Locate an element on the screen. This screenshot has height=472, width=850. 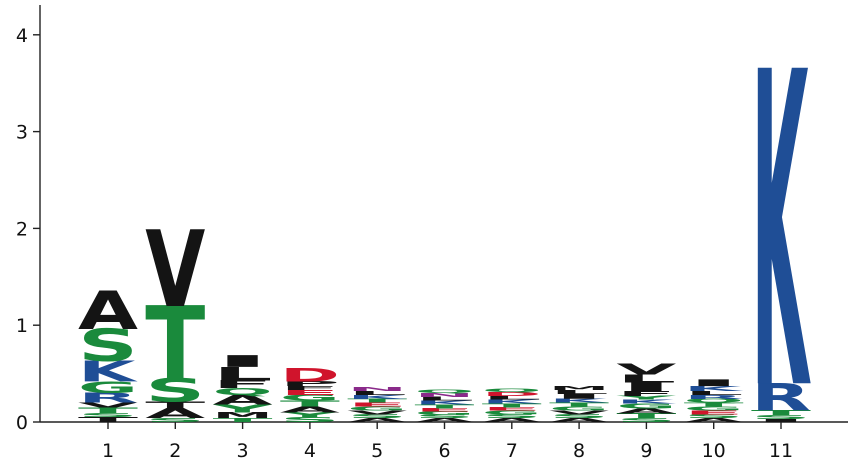
x-tick-label: 9 is located at coordinates (646, 451).